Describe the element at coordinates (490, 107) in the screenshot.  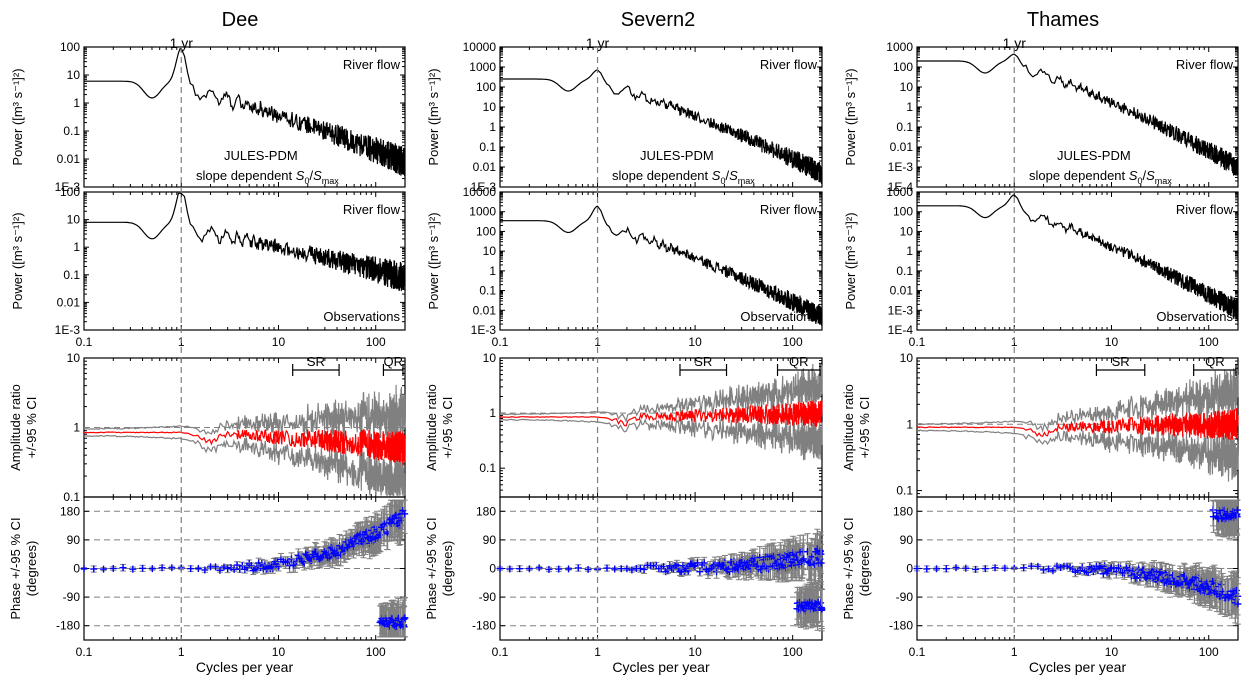
I see `model-power-y-tick-label: 10` at that location.